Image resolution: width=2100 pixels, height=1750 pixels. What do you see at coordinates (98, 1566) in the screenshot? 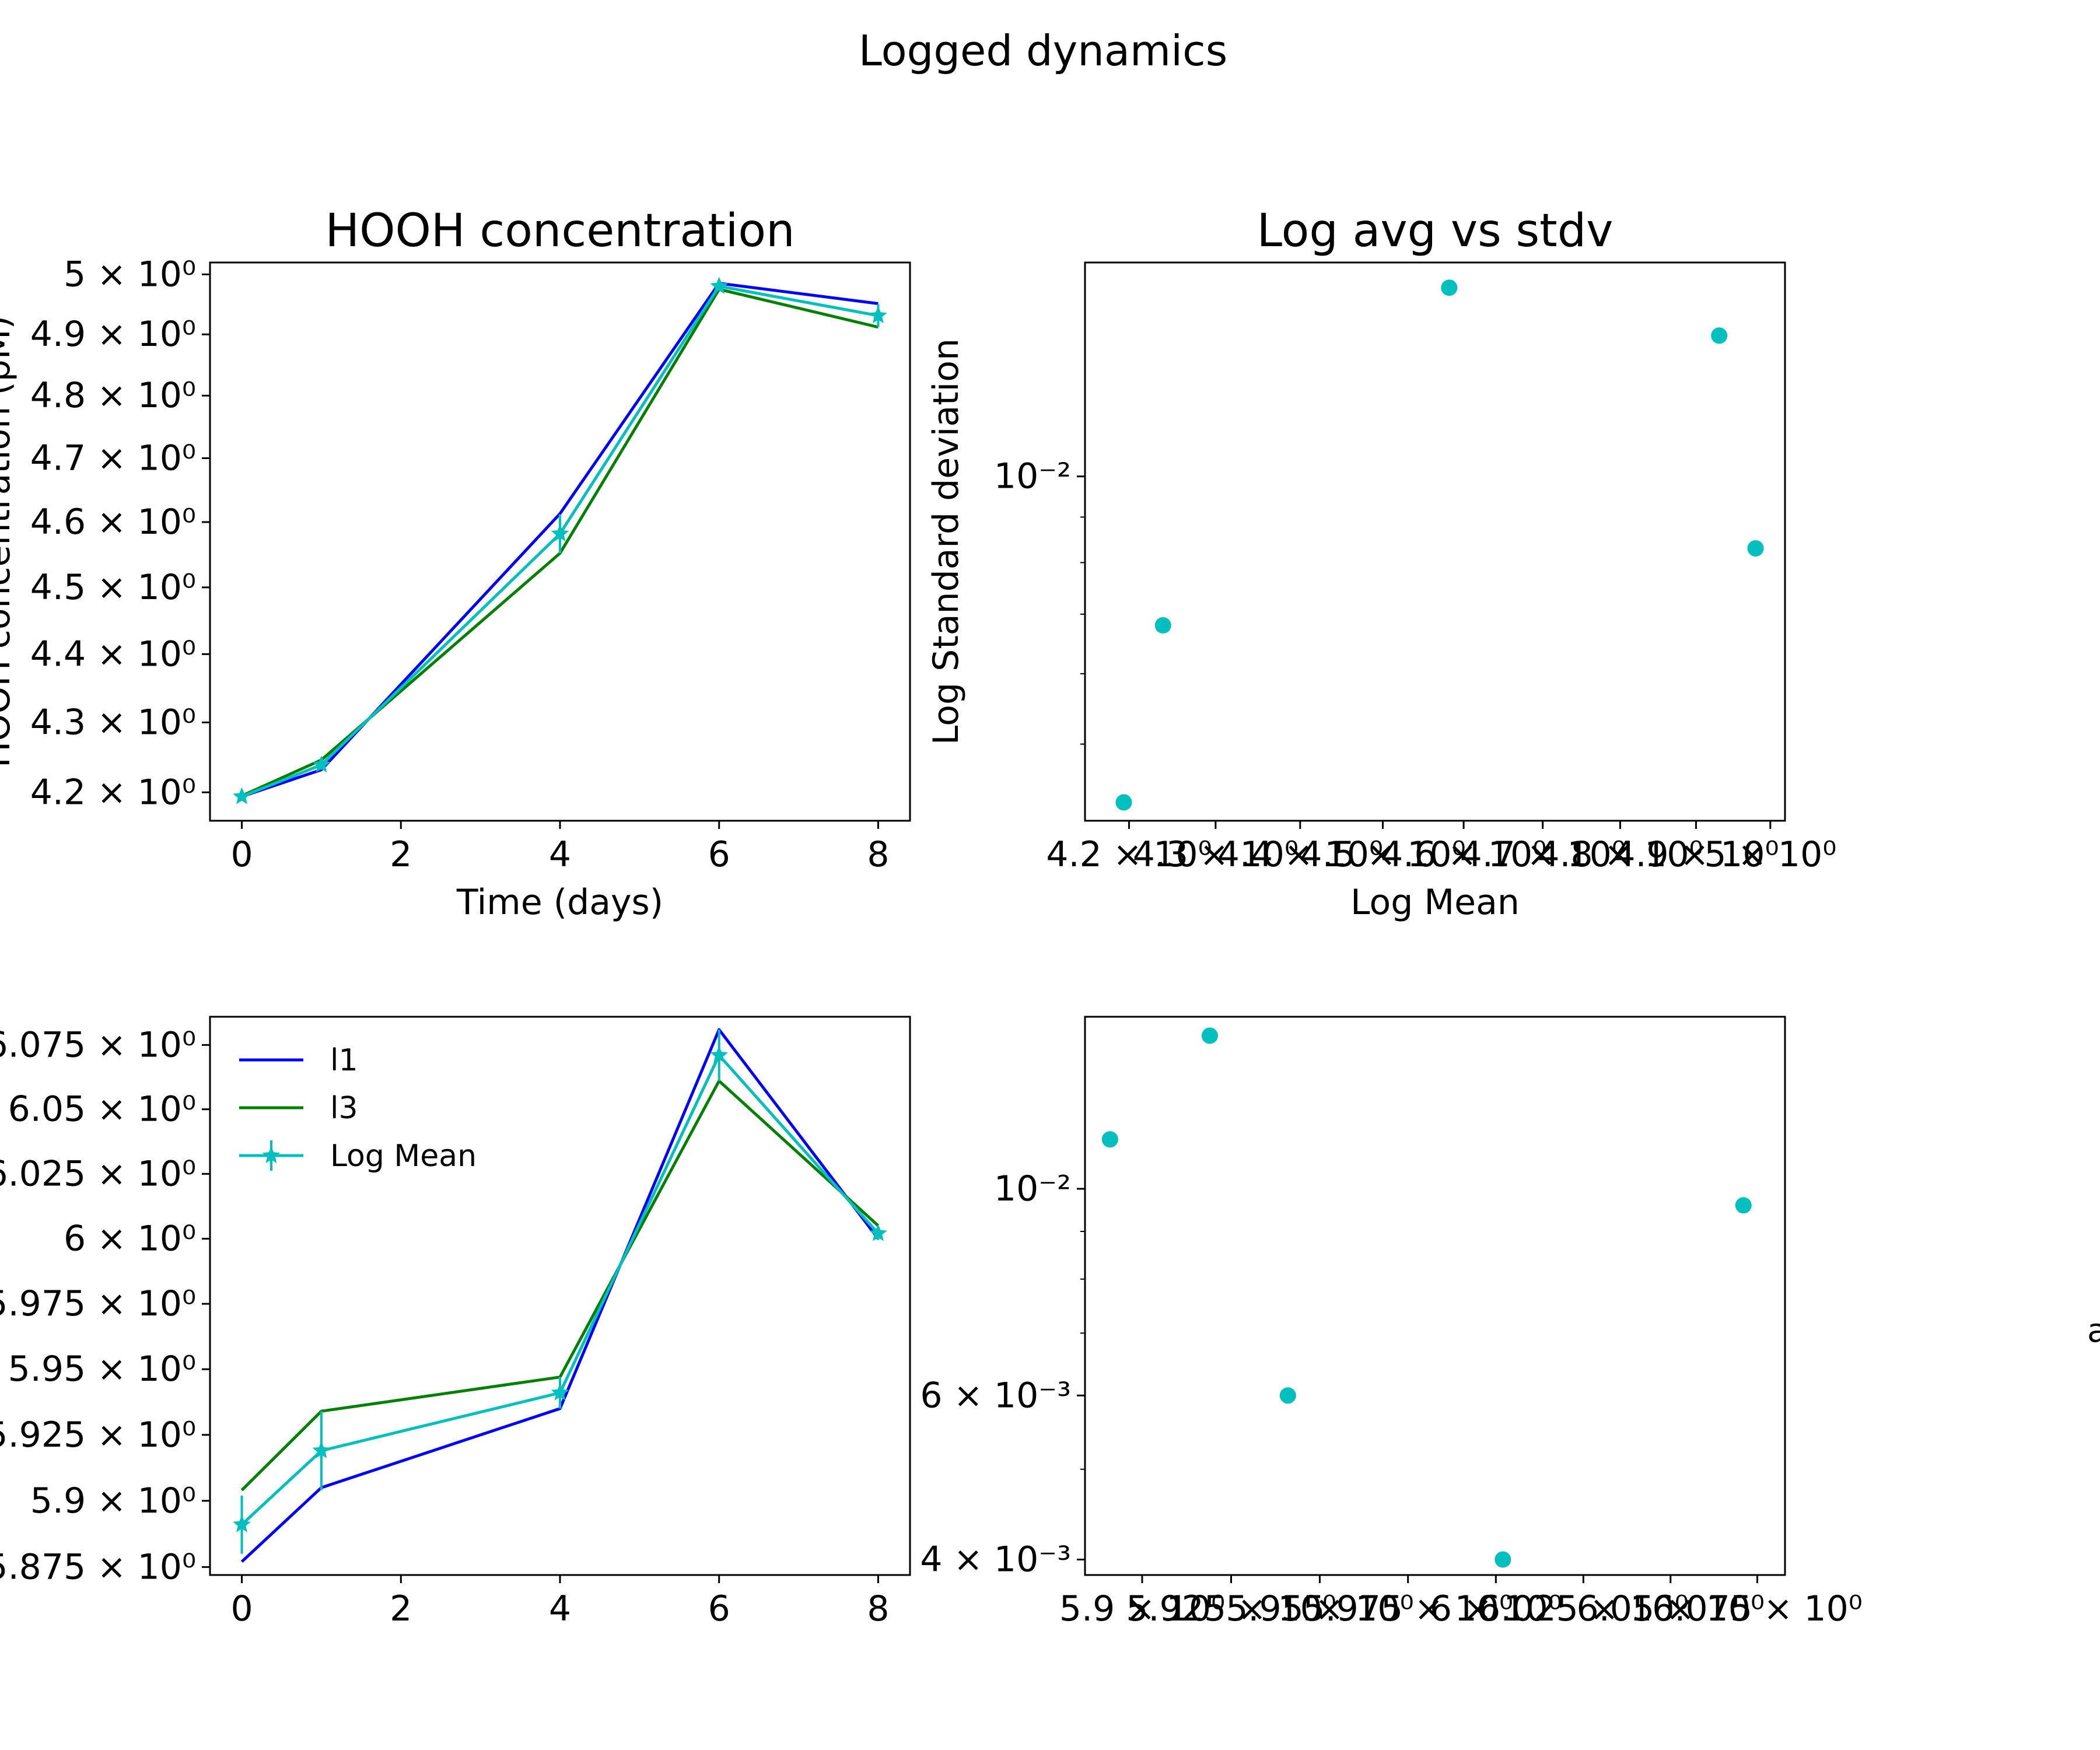
I see `y-tick-label: 5.875 × 10⁰` at bounding box center [98, 1566].